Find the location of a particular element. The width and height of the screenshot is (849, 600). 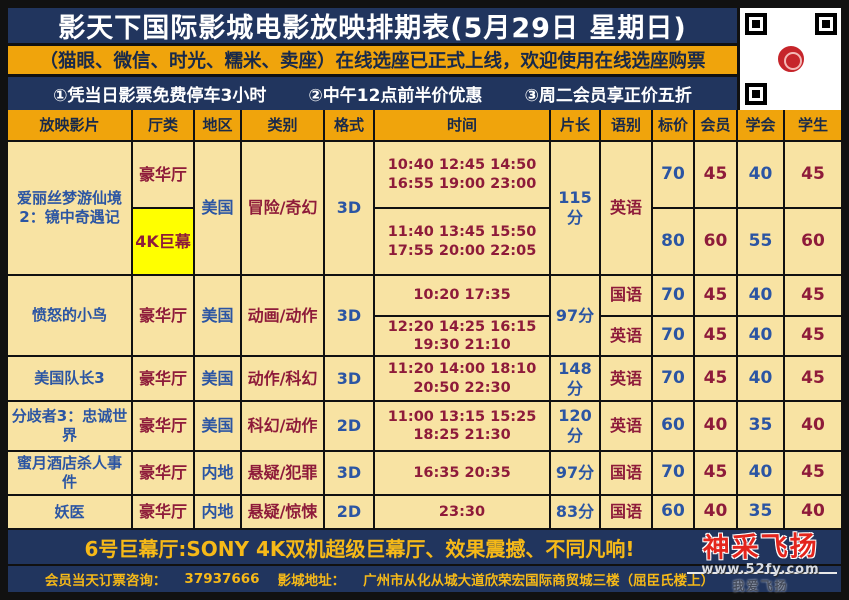

booking-label: 会员当天订票咨询： is located at coordinates (105, 581).